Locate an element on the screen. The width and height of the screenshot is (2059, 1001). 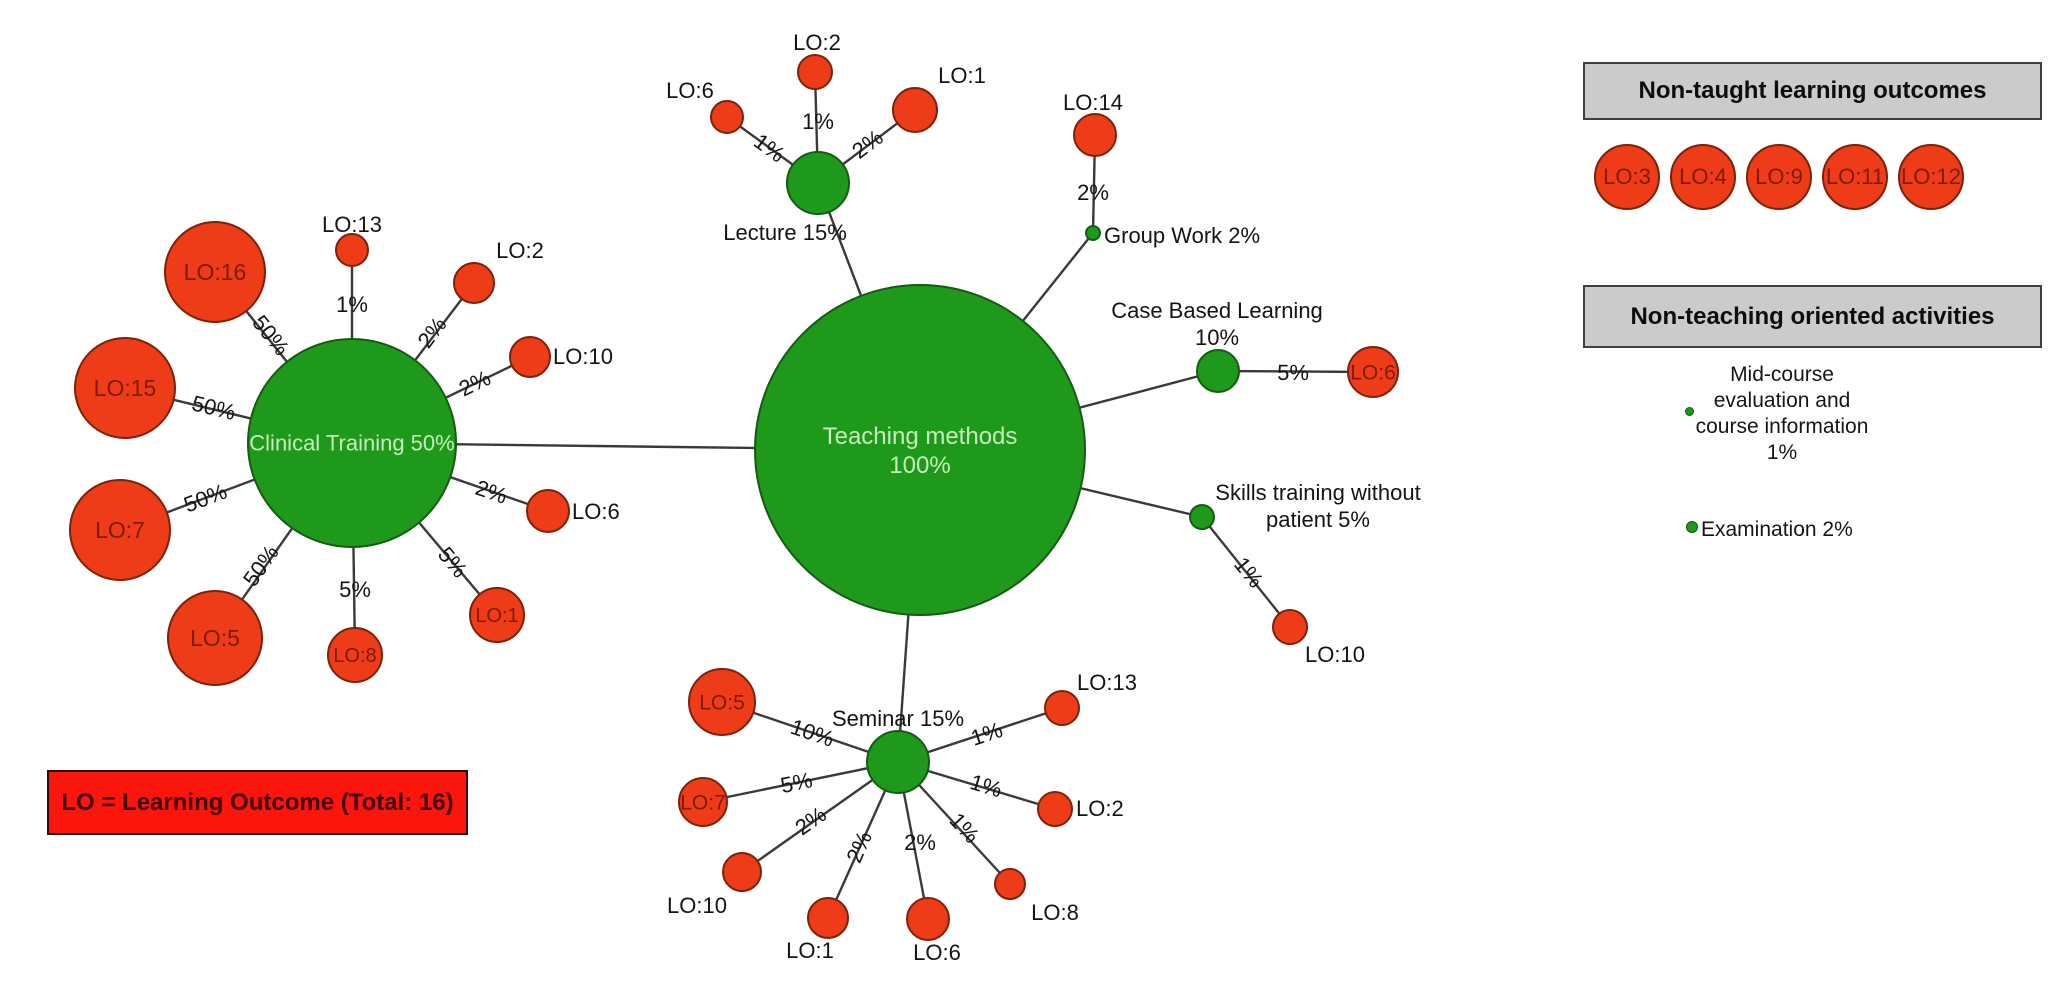
node-label-cb_lo6: LO:6 is located at coordinates (1373, 372).